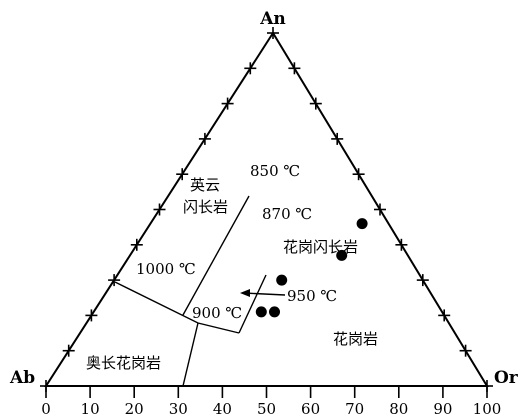 The height and width of the screenshot is (419, 518). What do you see at coordinates (222, 409) in the screenshot?
I see `bottom-tick-label-40: 40` at bounding box center [222, 409].